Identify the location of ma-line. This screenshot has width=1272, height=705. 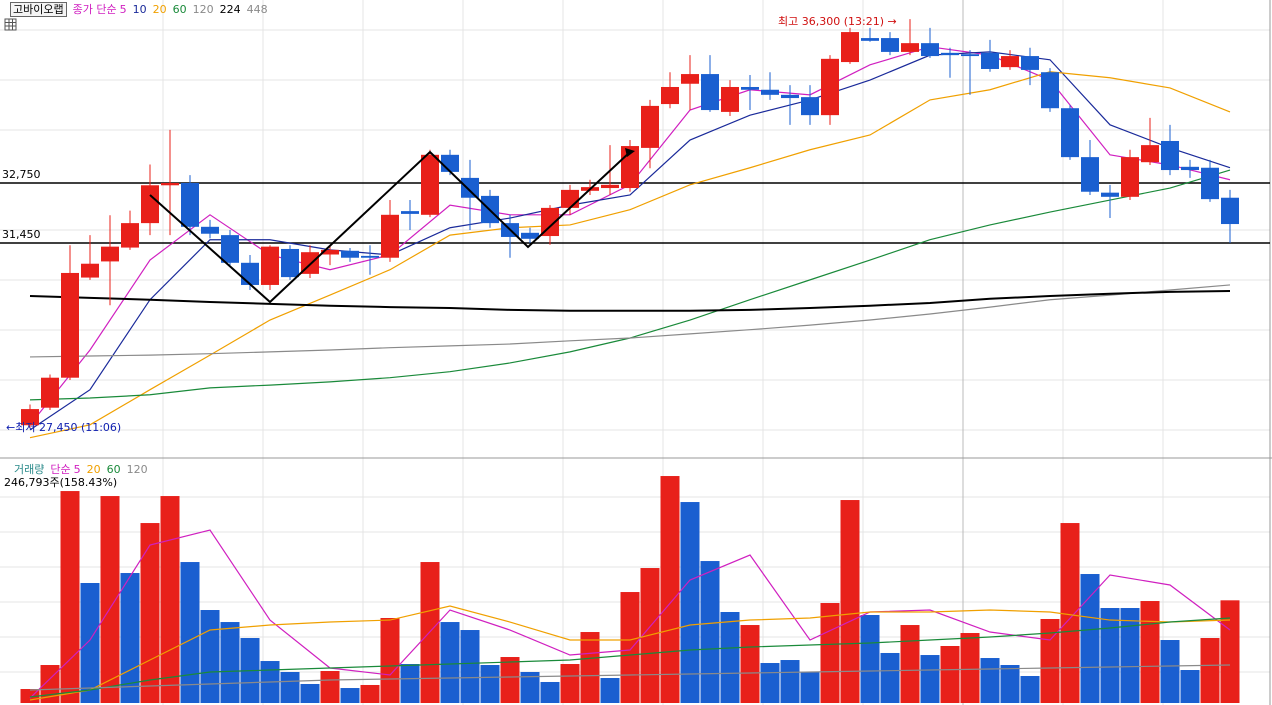
(630, 677).